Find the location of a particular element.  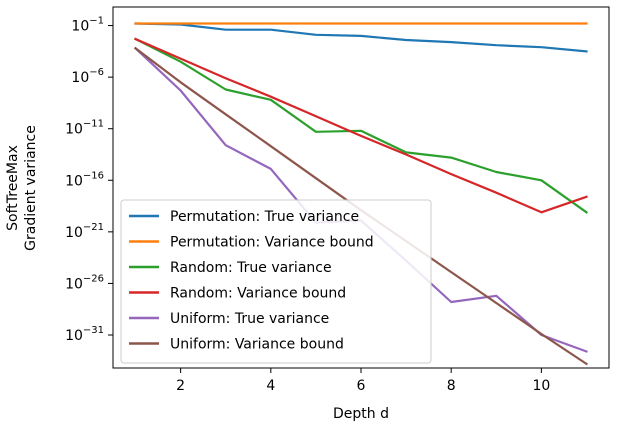

legend-label: Random: Variance bound is located at coordinates (258, 294).